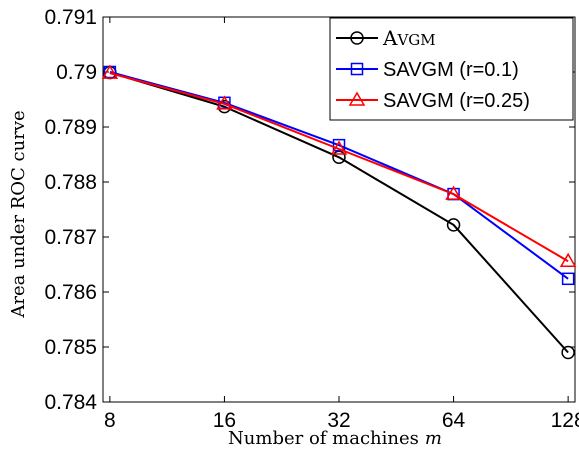  Describe the element at coordinates (70, 347) in the screenshot. I see `y-tick-label: 0.785` at that location.